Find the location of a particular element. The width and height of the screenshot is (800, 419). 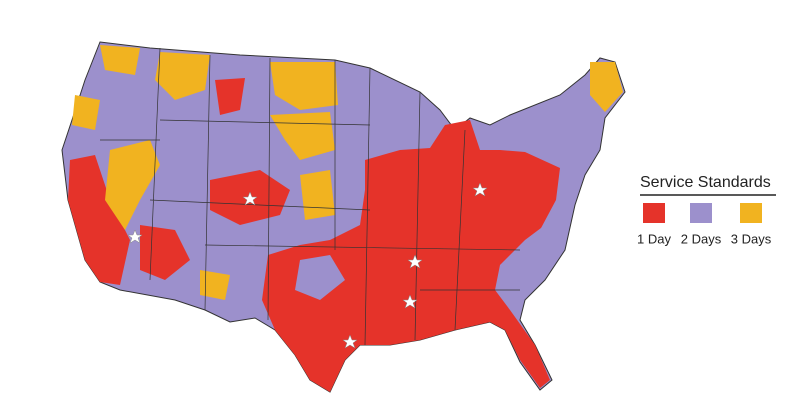

legend: Service Standards 1 Day 2 Days 3 Days is located at coordinates (706, 210).